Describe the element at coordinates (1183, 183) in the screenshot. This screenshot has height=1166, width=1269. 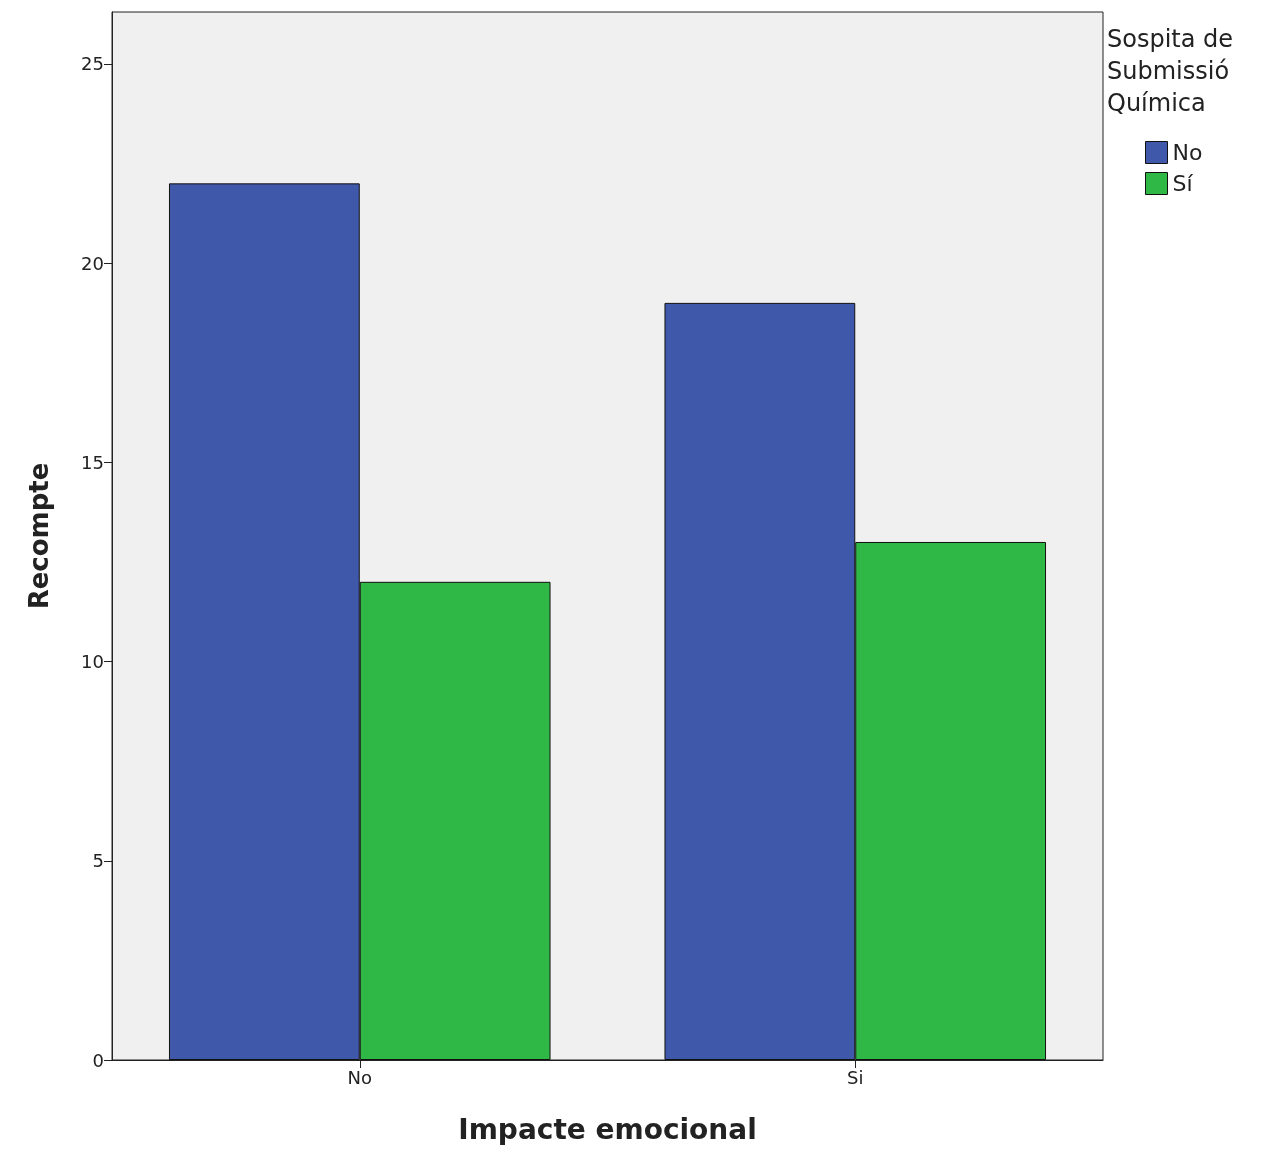
I see `legend-label: Sí` at that location.